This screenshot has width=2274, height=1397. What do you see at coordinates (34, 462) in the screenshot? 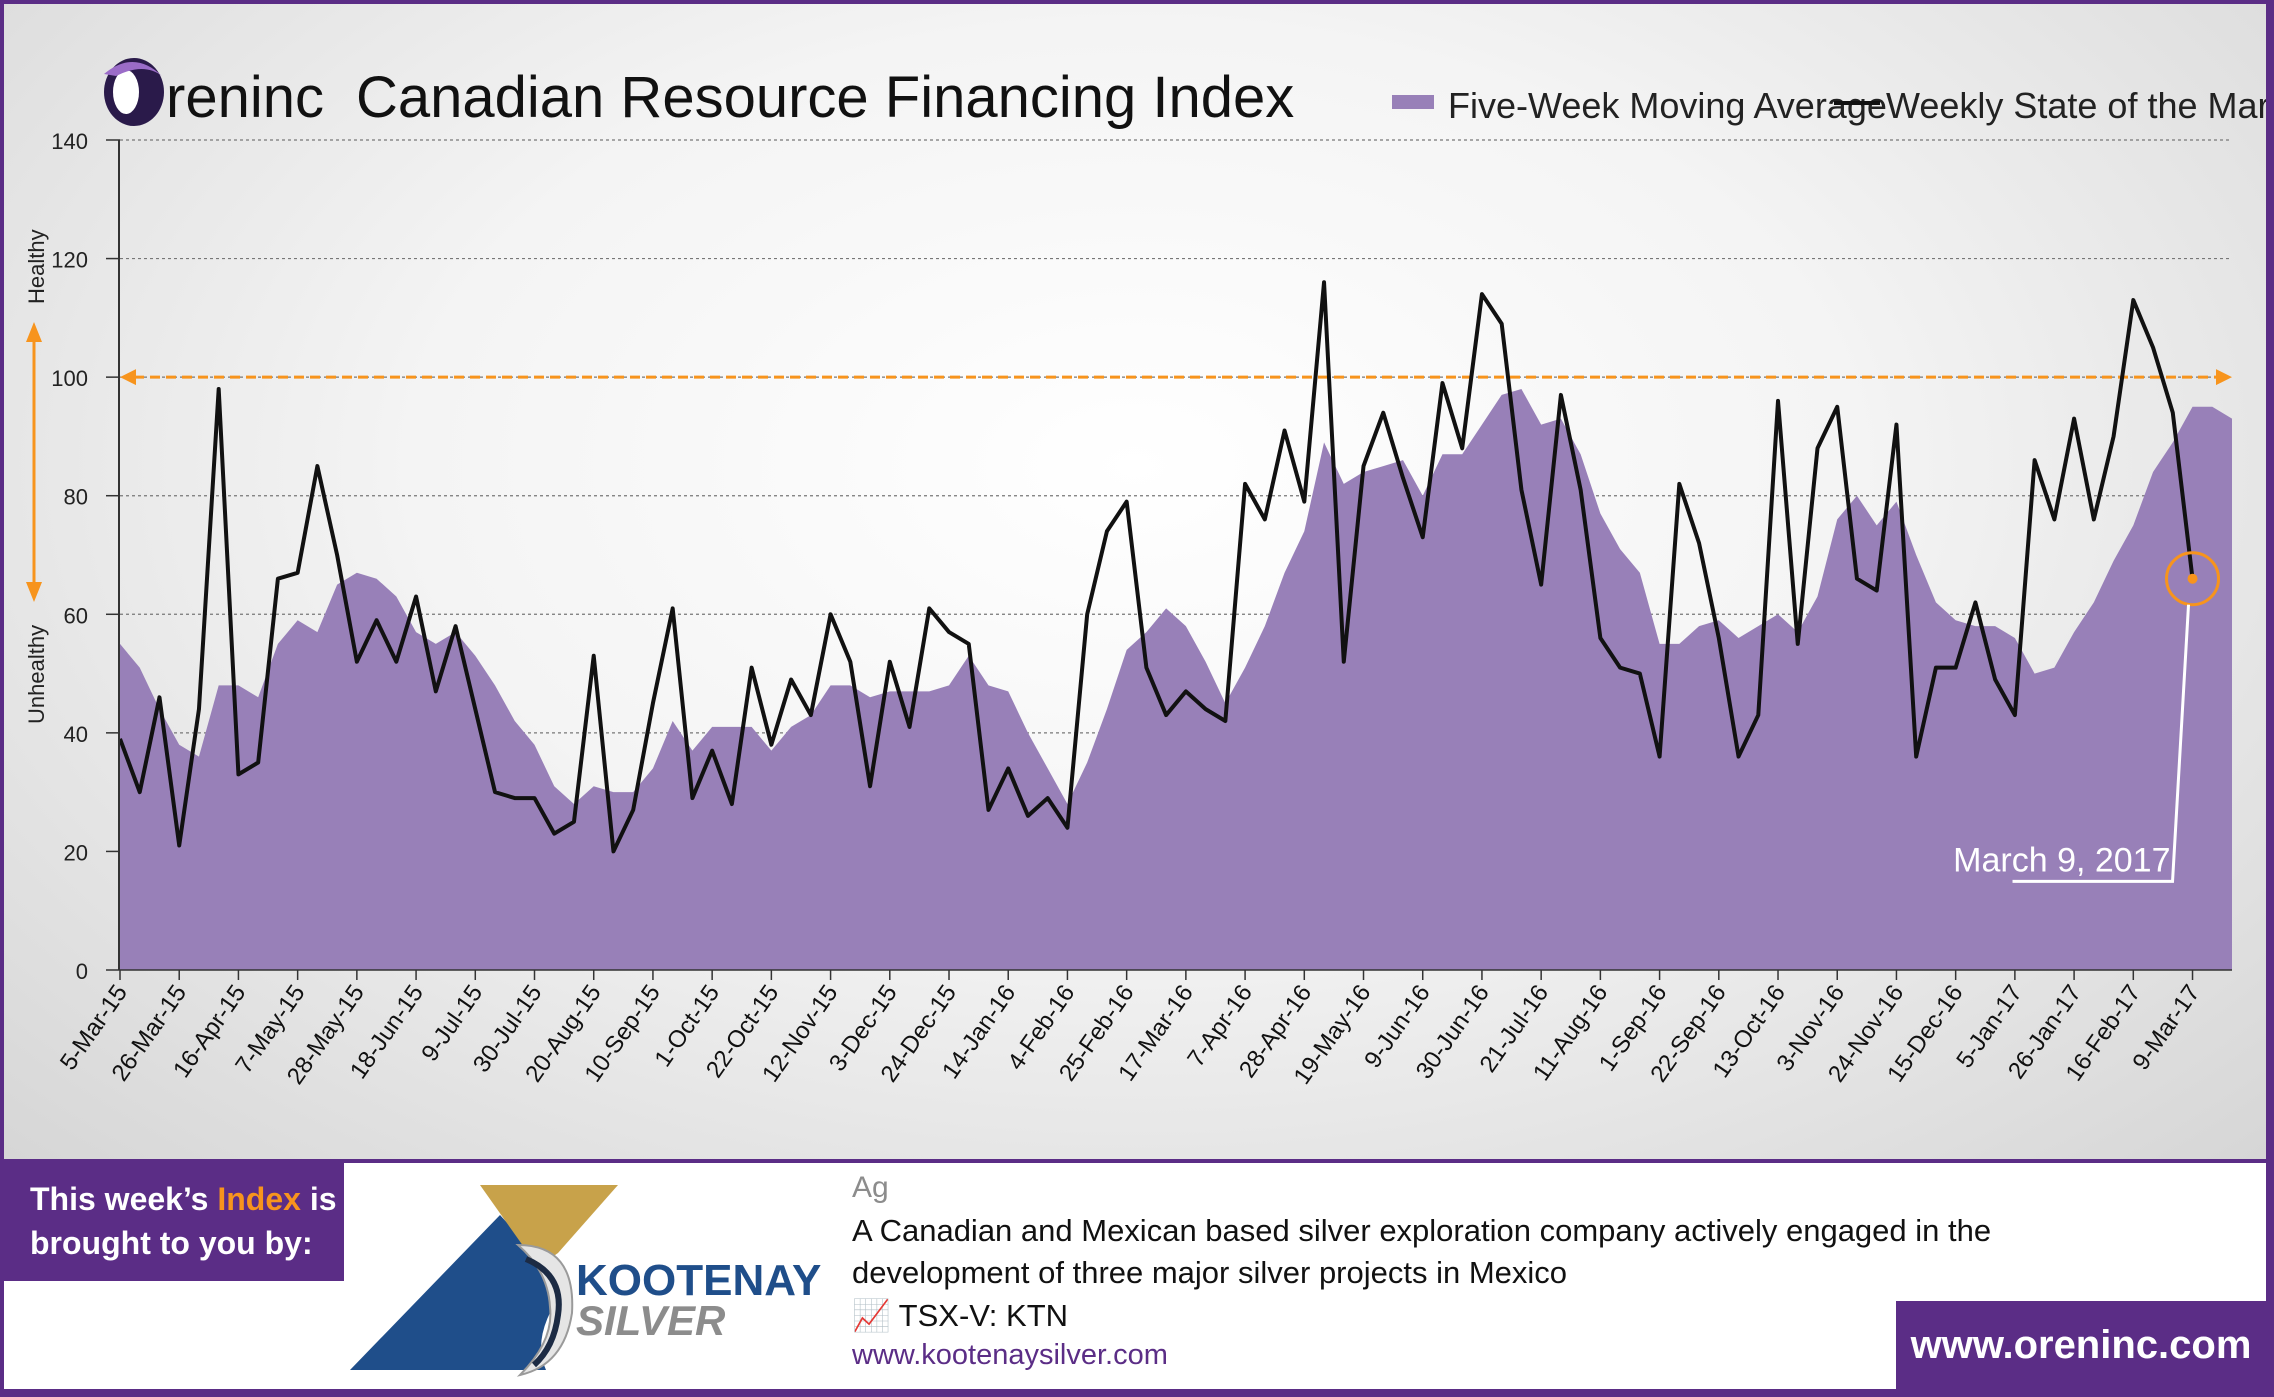
I see `health-arrow-icon` at bounding box center [34, 462].